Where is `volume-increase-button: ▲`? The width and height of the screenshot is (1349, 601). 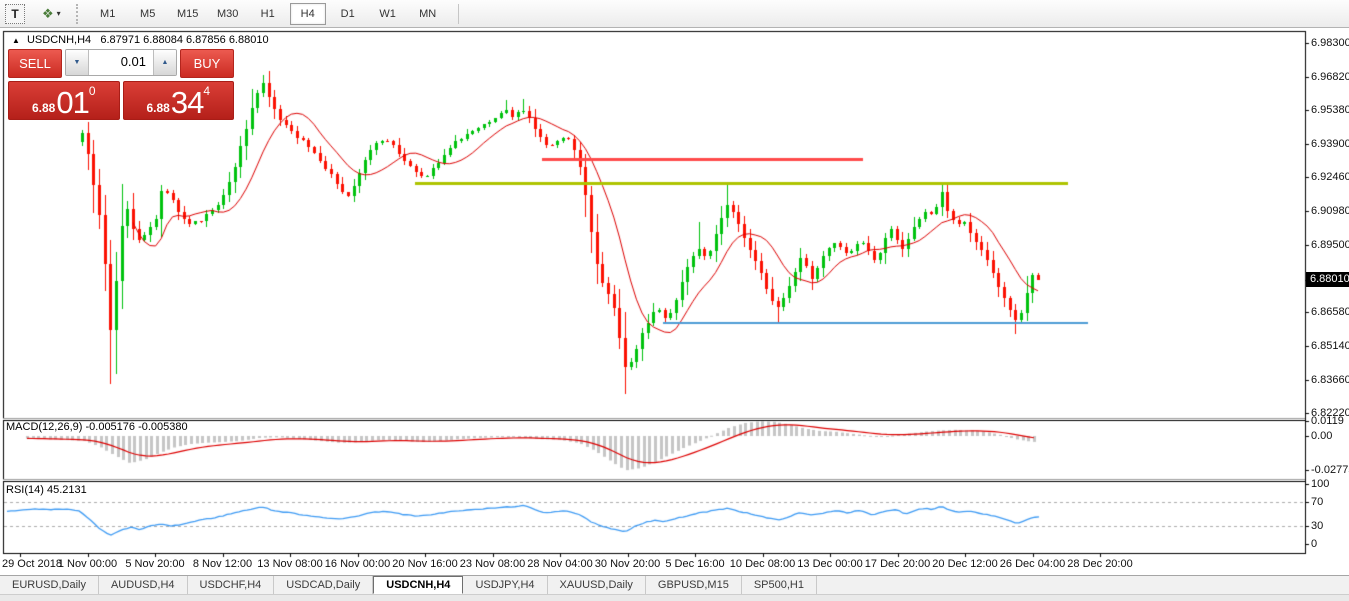 volume-increase-button: ▲ is located at coordinates (164, 62).